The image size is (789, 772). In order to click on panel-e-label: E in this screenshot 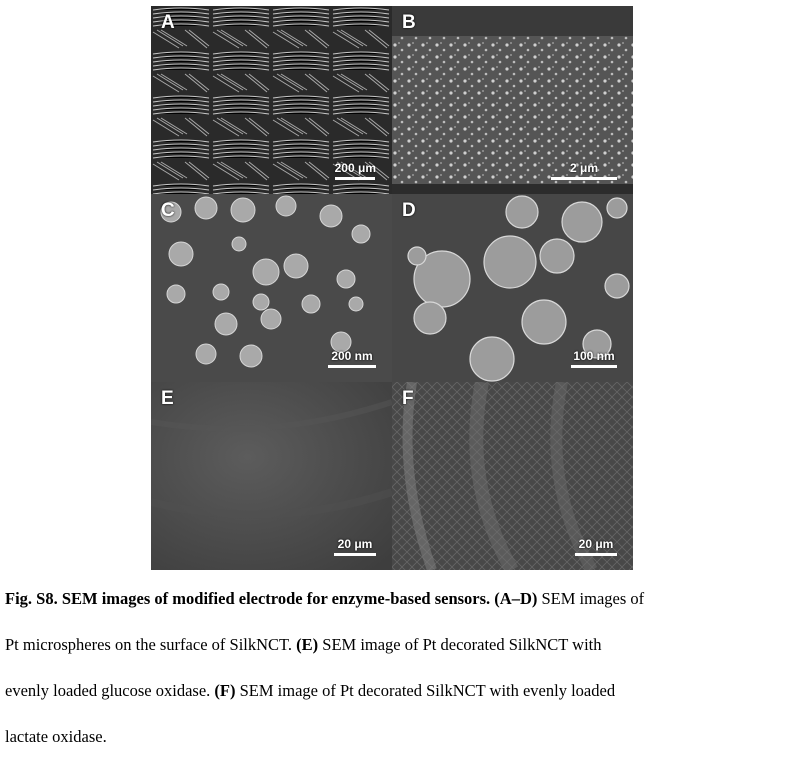, I will do `click(167, 398)`.